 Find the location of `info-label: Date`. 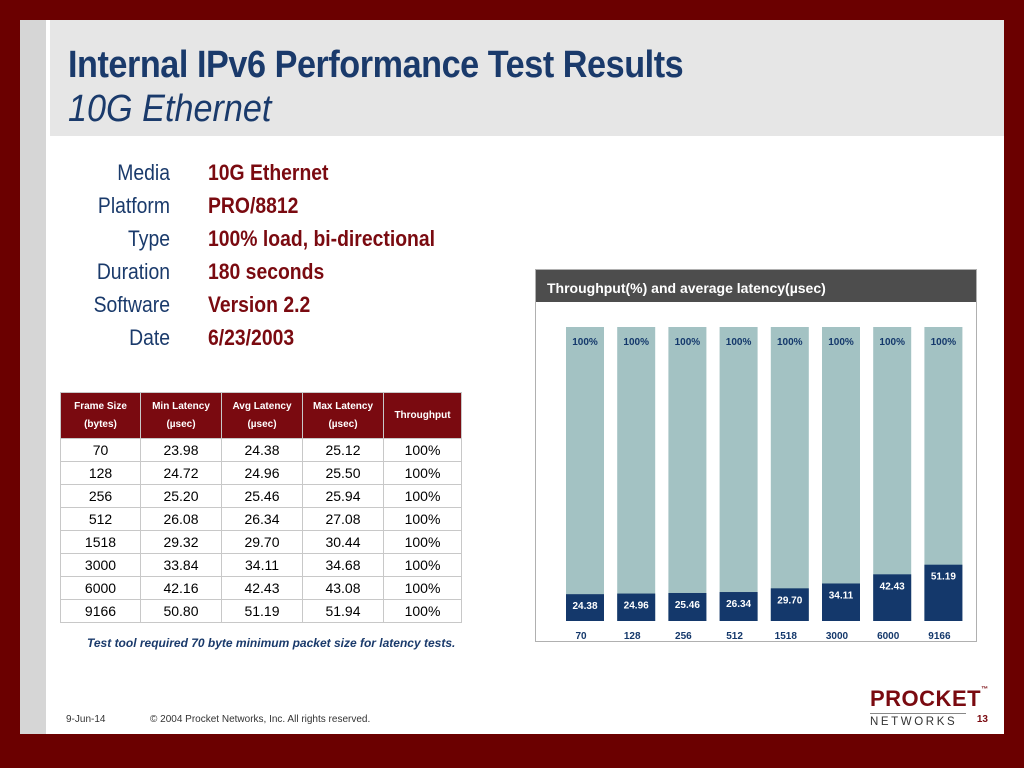

info-label: Date is located at coordinates (149, 337).